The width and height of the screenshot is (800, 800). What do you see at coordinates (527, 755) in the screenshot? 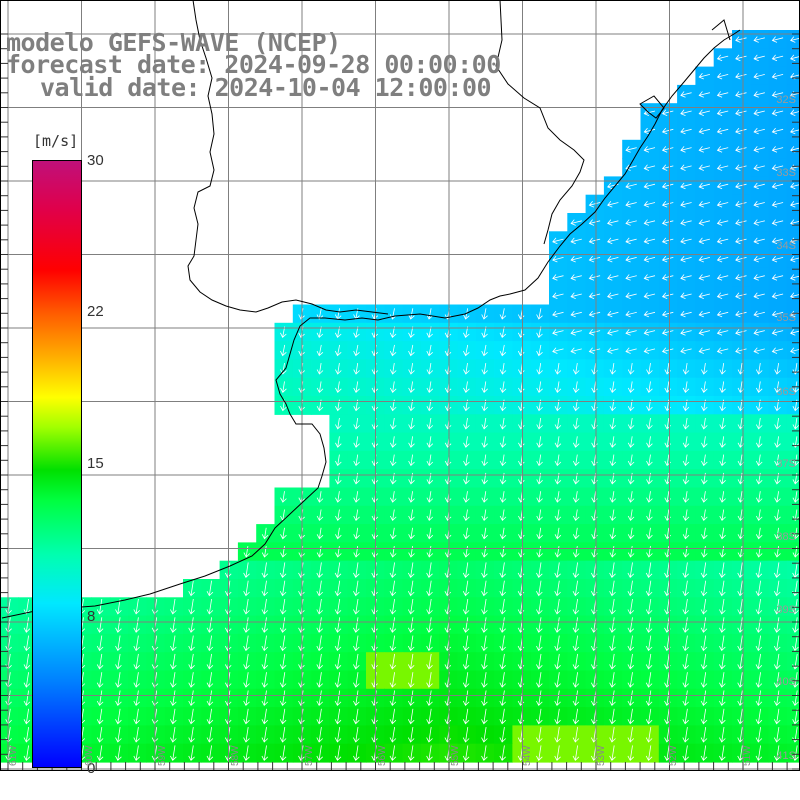
I see `lon-label-54w: 54W` at bounding box center [527, 755].